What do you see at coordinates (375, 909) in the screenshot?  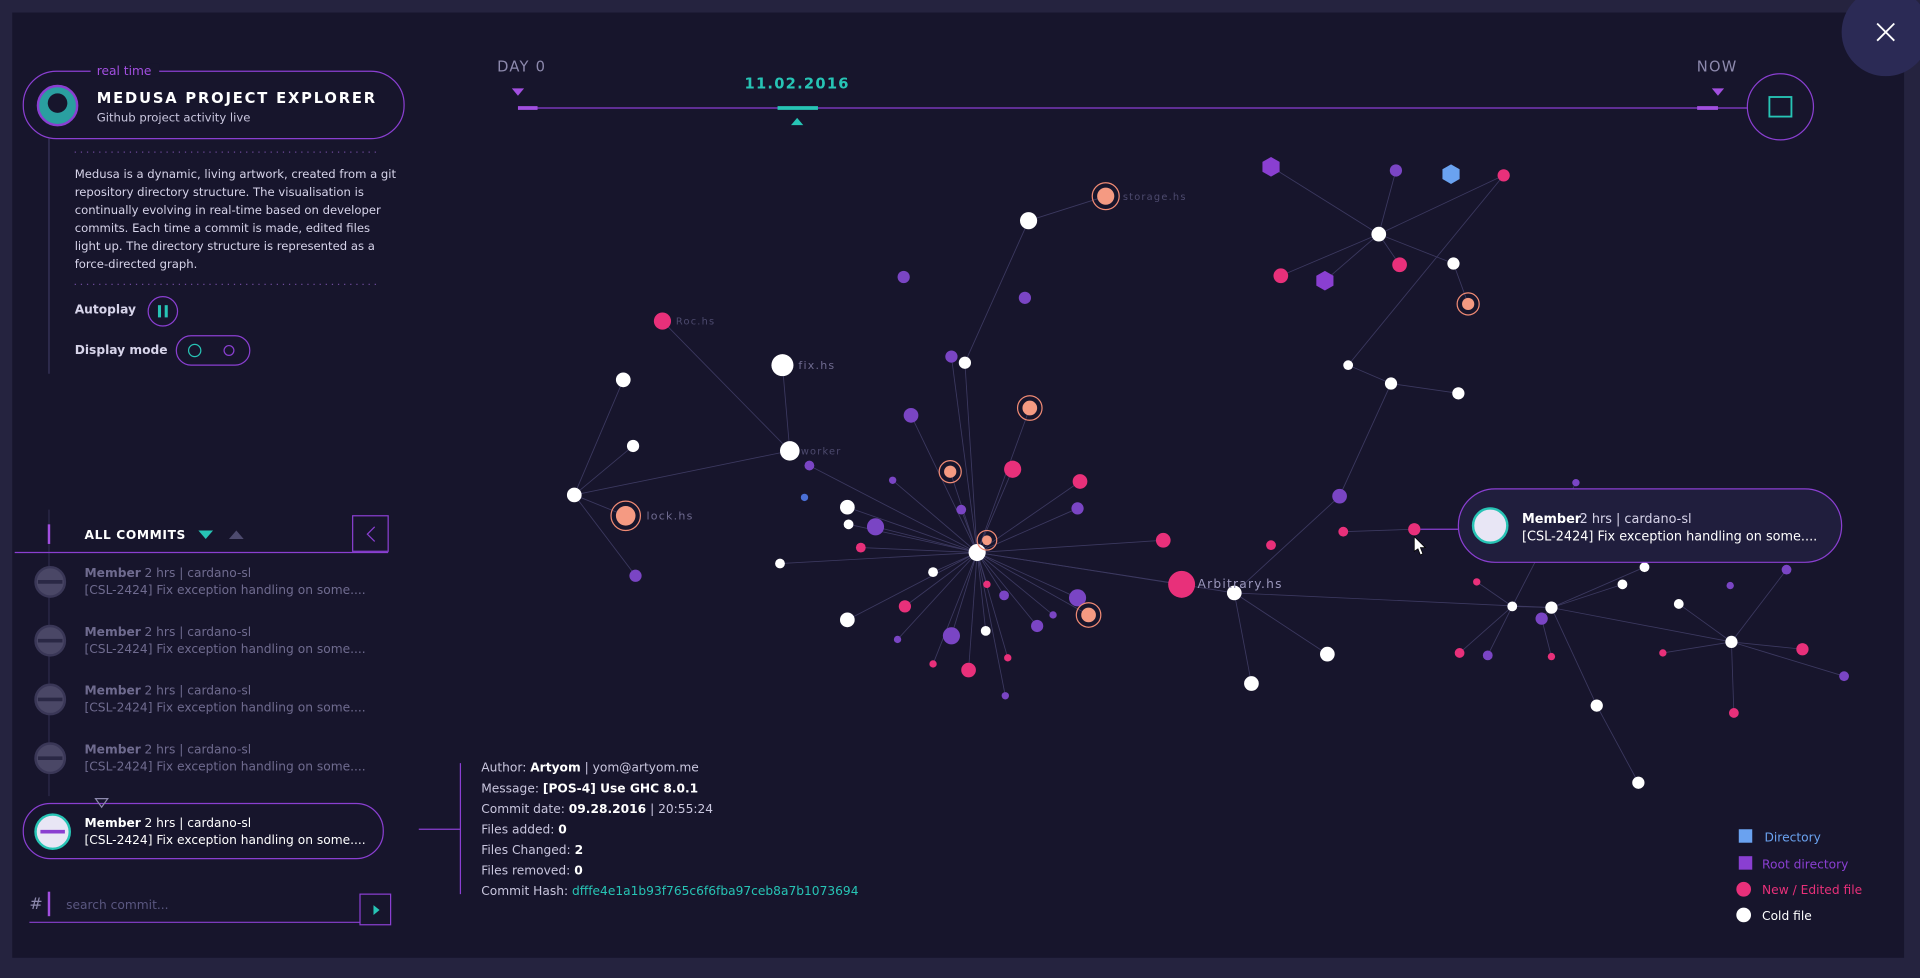 I see `search-button` at bounding box center [375, 909].